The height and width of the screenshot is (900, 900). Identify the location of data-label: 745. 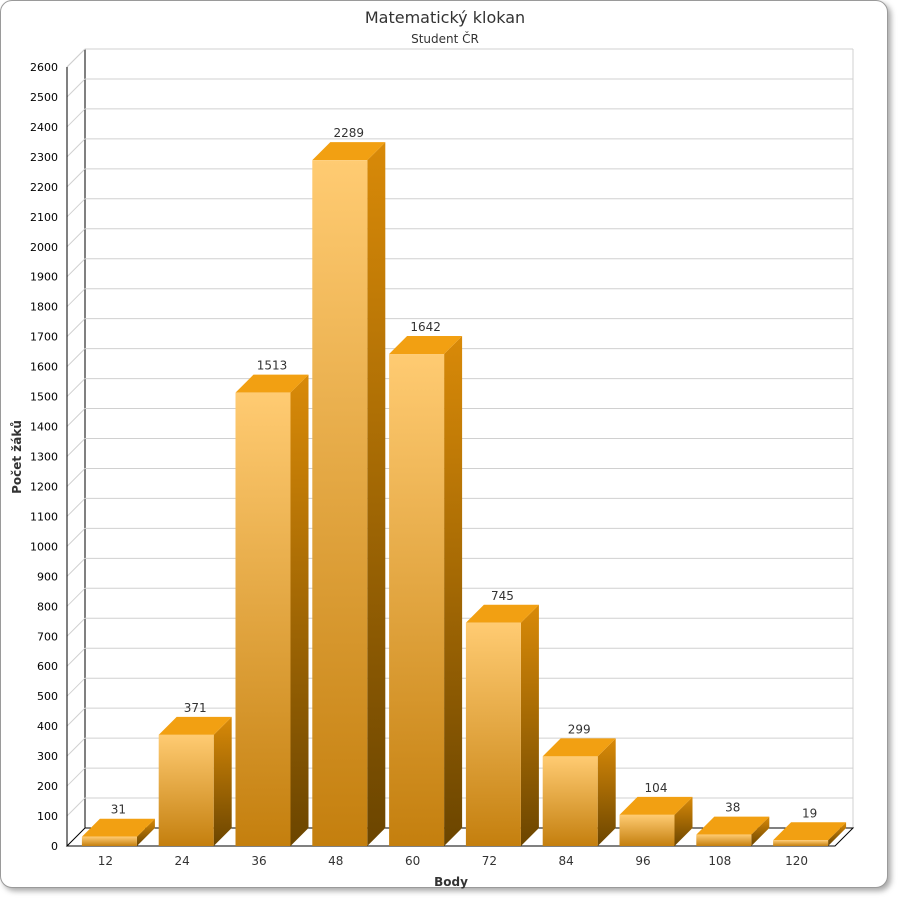
(502, 596).